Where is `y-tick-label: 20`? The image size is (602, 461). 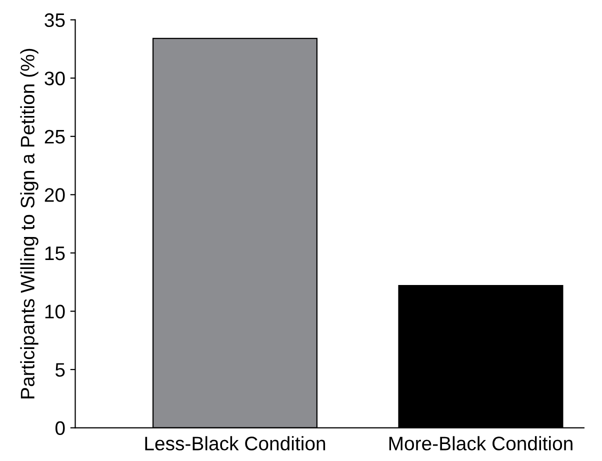 y-tick-label: 20 is located at coordinates (54, 195).